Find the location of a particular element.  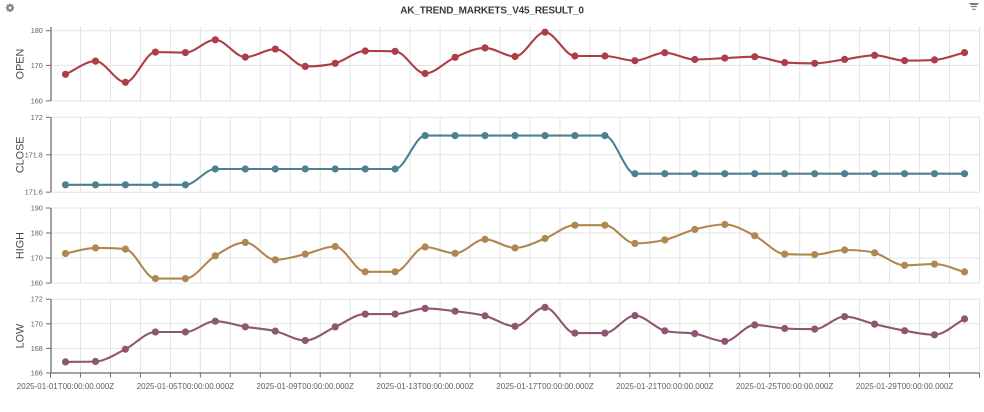

svg-text: CLOSE is located at coordinates (20, 154).